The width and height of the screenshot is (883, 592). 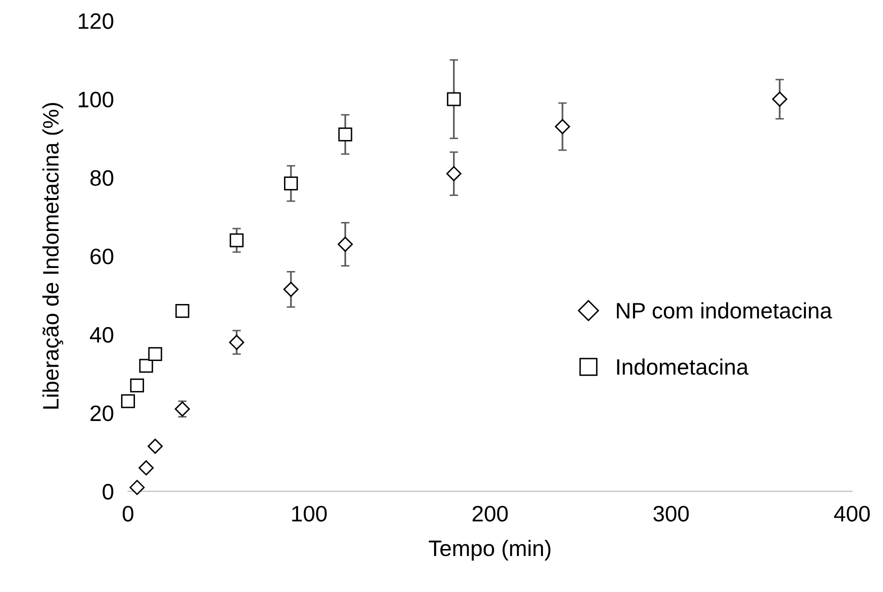 I want to click on x-axis-title: Tempo (min), so click(x=489, y=550).